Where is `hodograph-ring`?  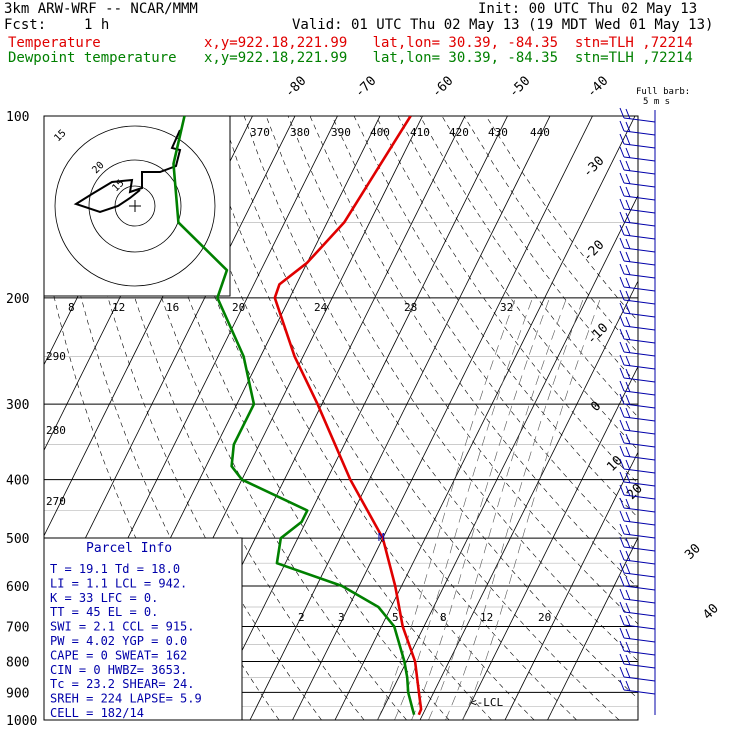 hodograph-ring is located at coordinates (135, 206).